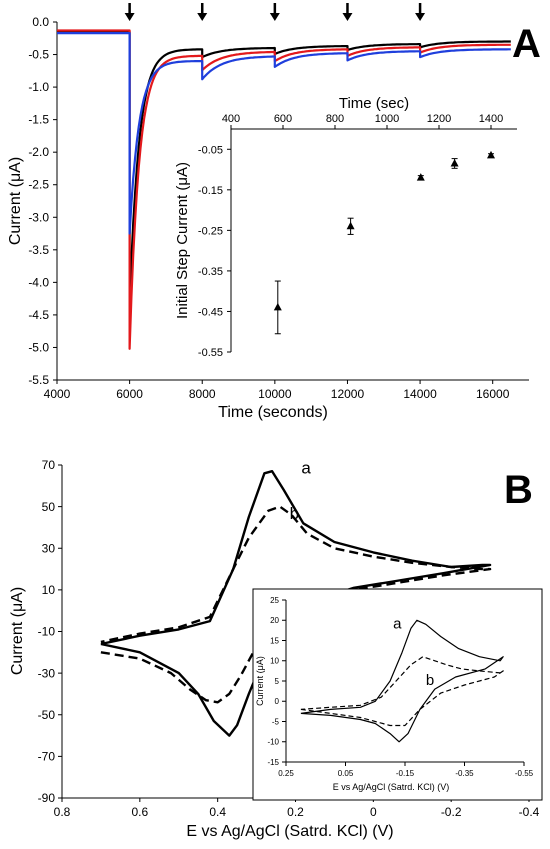 This screenshot has width=550, height=849. Describe the element at coordinates (387, 119) in the screenshot. I see `inset-x-tick-label: 1000` at that location.